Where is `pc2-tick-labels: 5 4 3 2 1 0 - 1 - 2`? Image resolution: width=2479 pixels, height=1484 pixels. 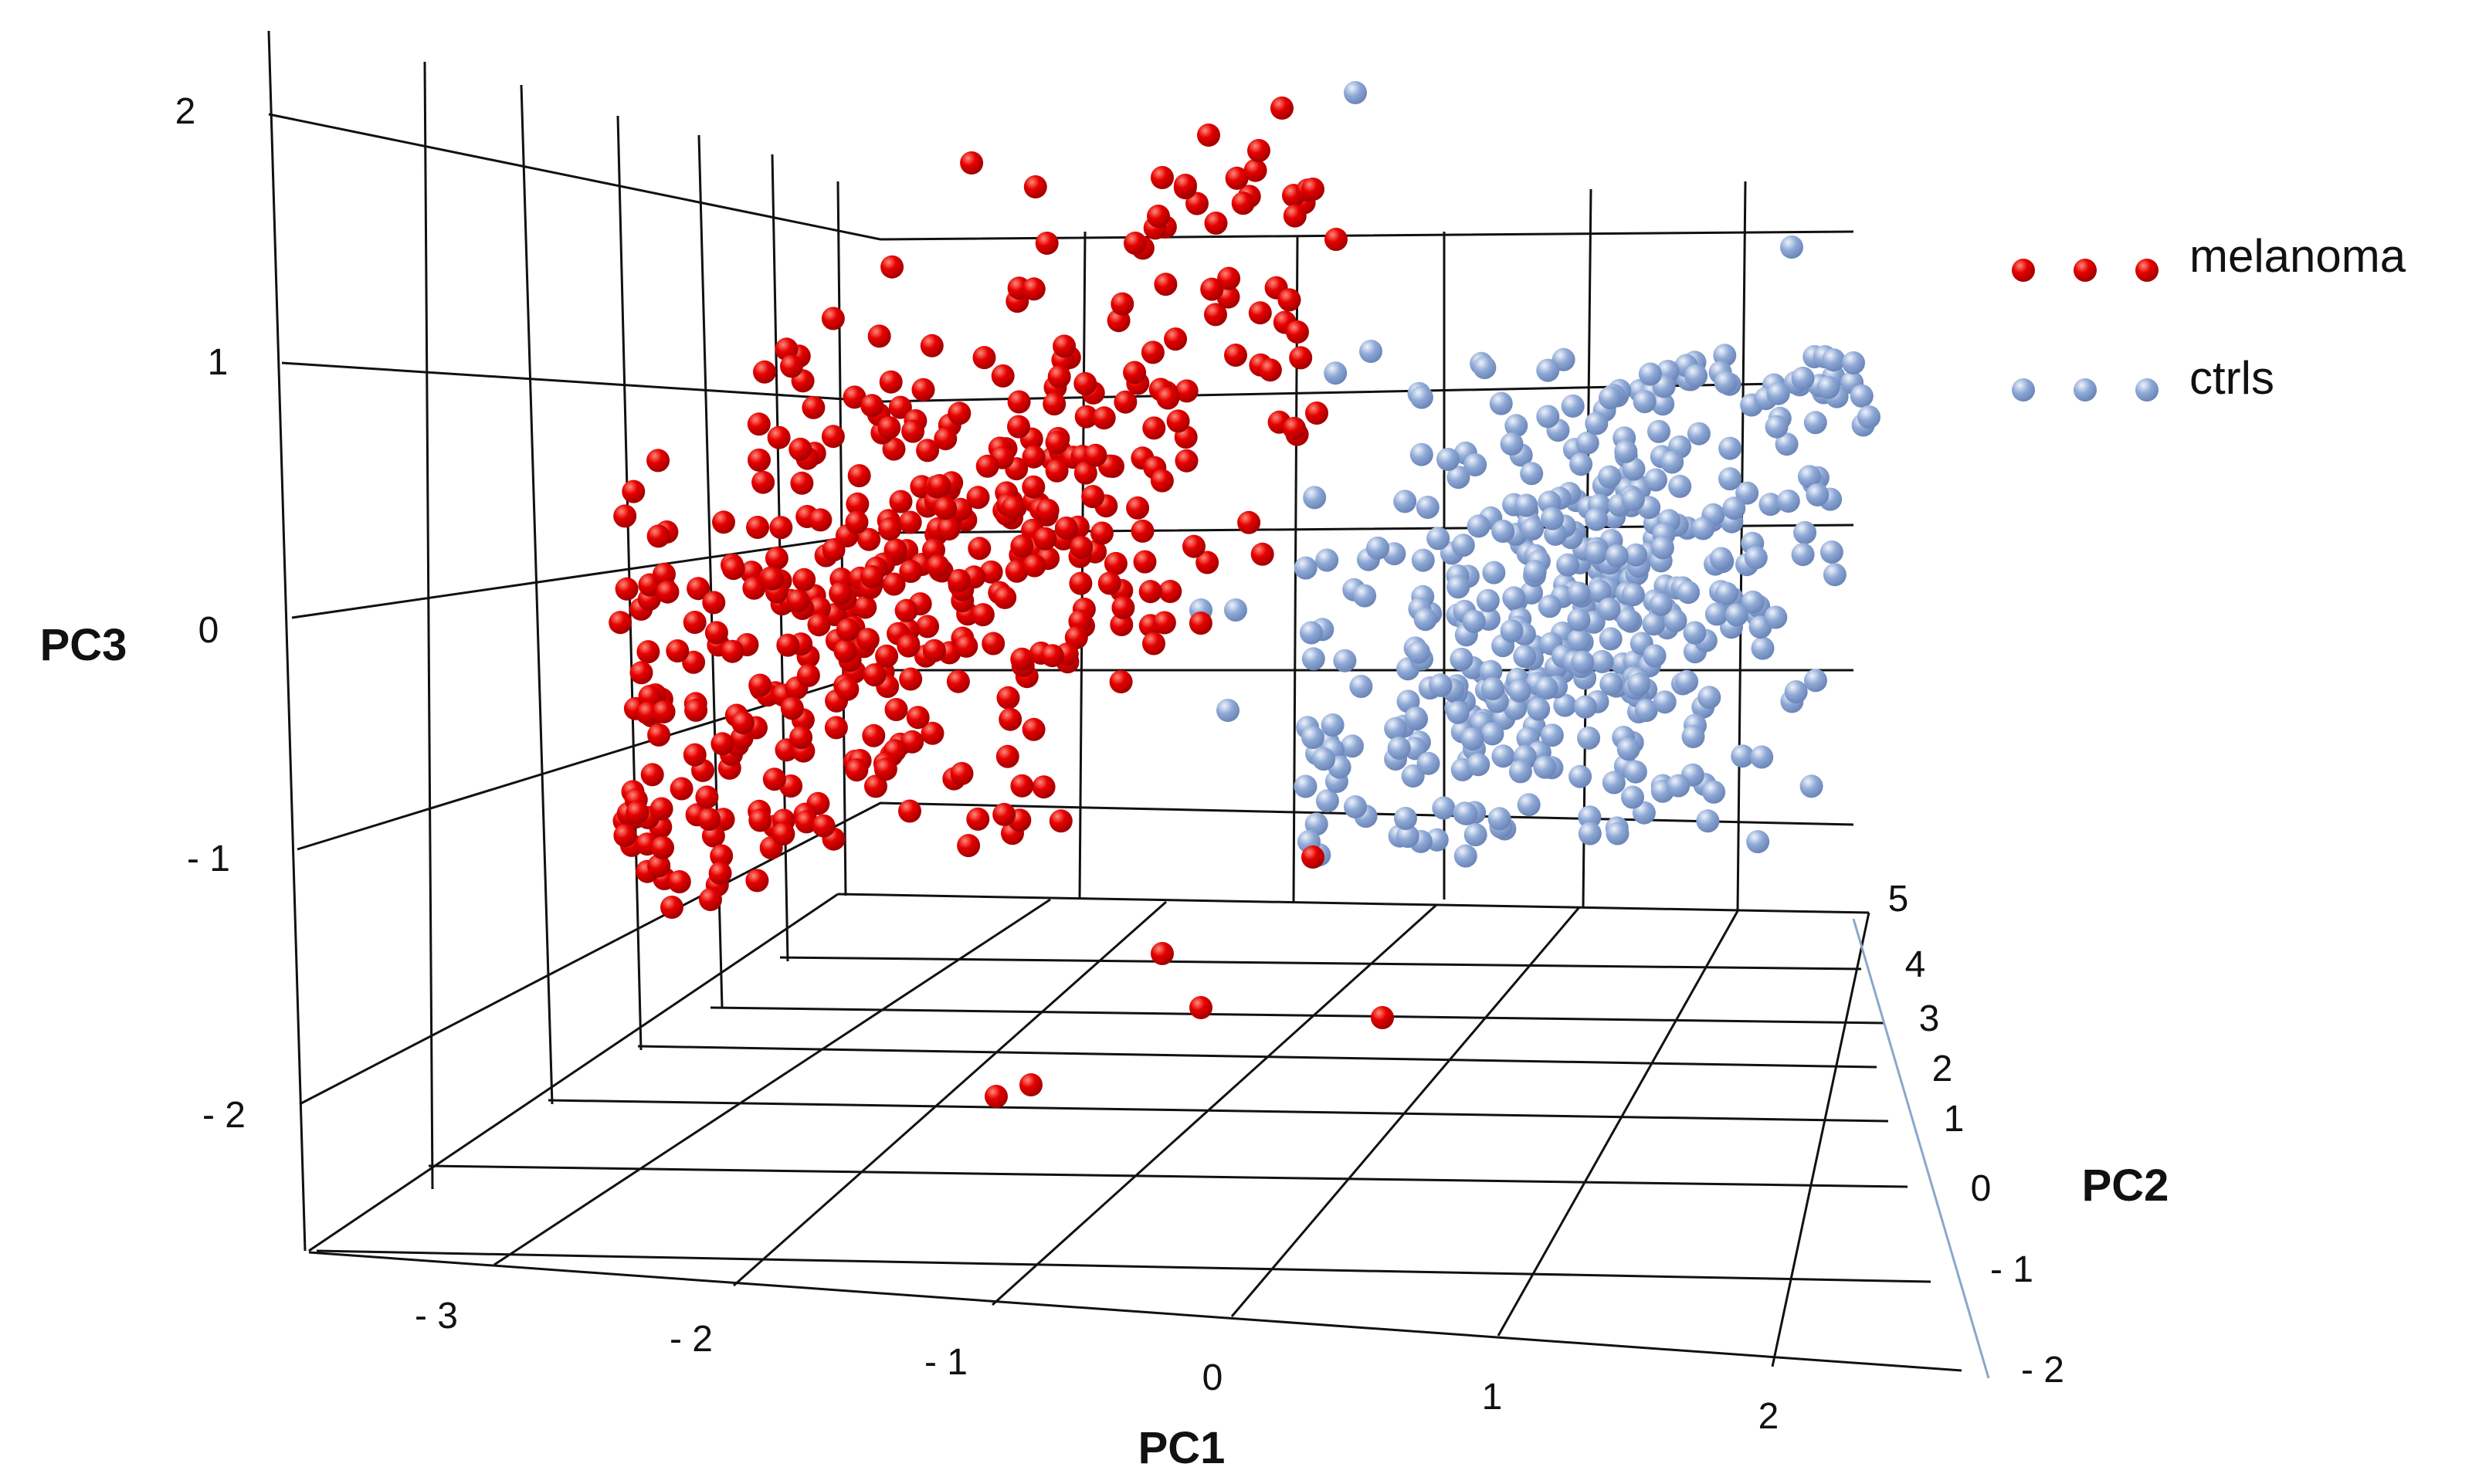
pc2-tick-labels: 5 4 3 2 1 0 - 1 - 2 is located at coordinates (1976, 1135).